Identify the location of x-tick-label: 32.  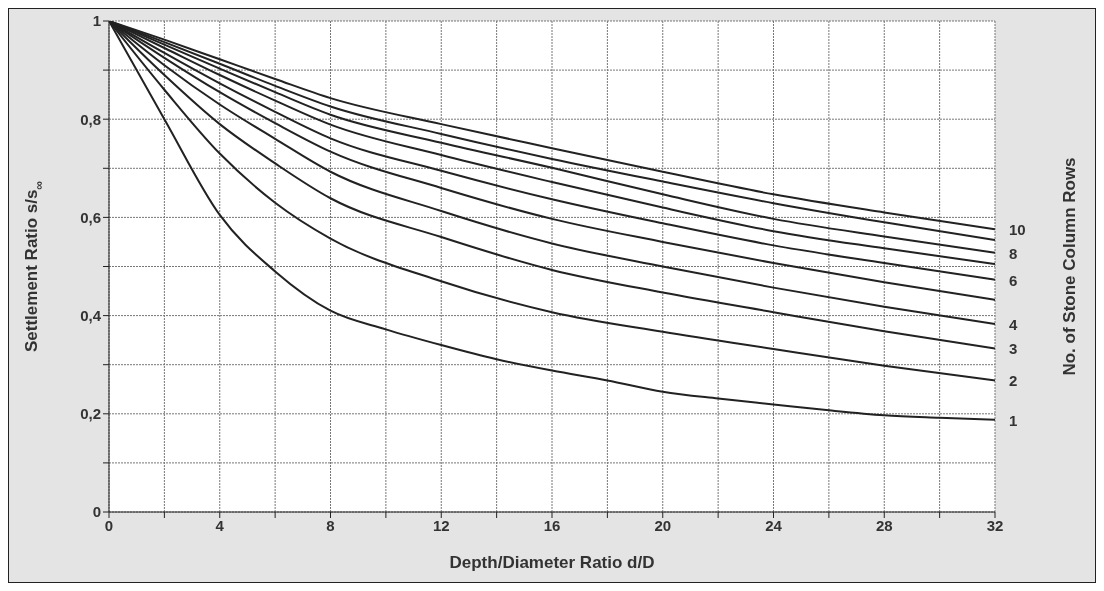
(995, 525).